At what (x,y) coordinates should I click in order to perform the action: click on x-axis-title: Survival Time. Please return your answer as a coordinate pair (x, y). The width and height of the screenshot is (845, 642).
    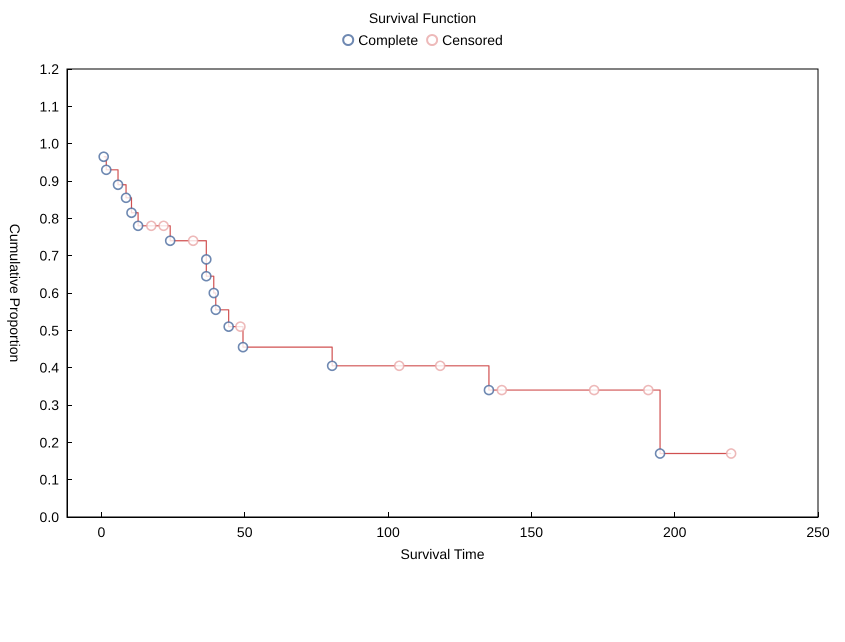
    Looking at the image, I should click on (442, 554).